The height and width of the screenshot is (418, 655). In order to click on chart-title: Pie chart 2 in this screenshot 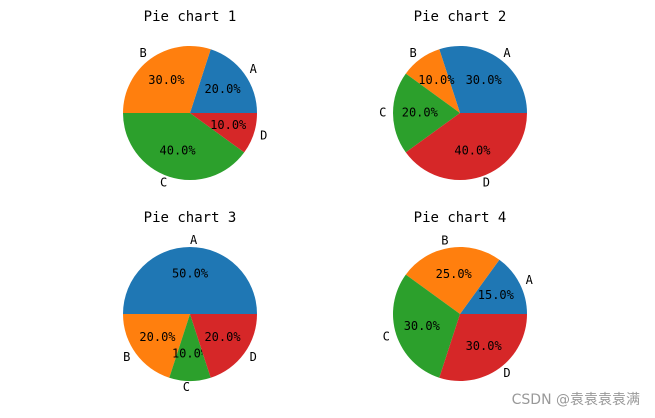, I will do `click(460, 17)`.